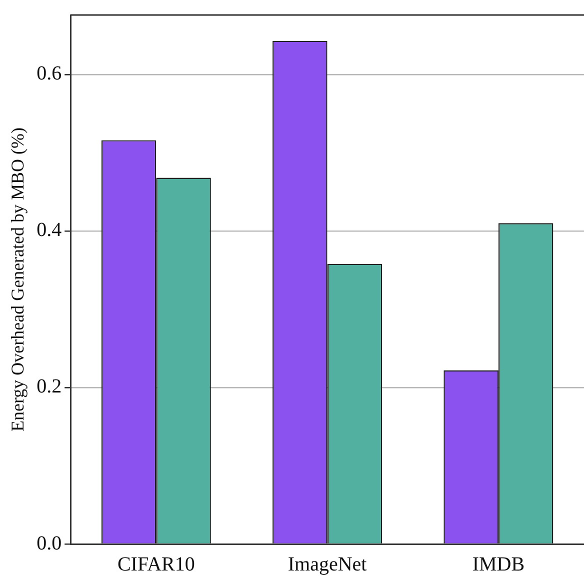 The height and width of the screenshot is (584, 584). What do you see at coordinates (49, 387) in the screenshot?
I see `y-tick-label: 0.2` at bounding box center [49, 387].